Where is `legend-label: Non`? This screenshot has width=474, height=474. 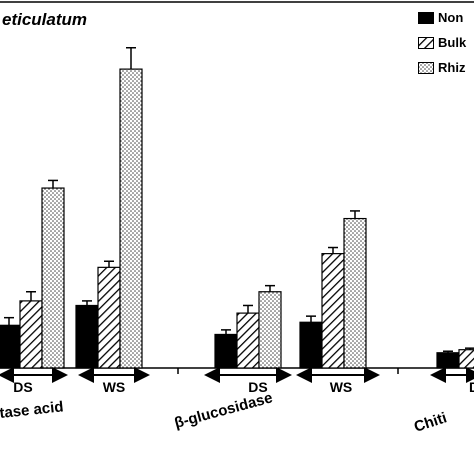
legend-label: Non is located at coordinates (451, 17).